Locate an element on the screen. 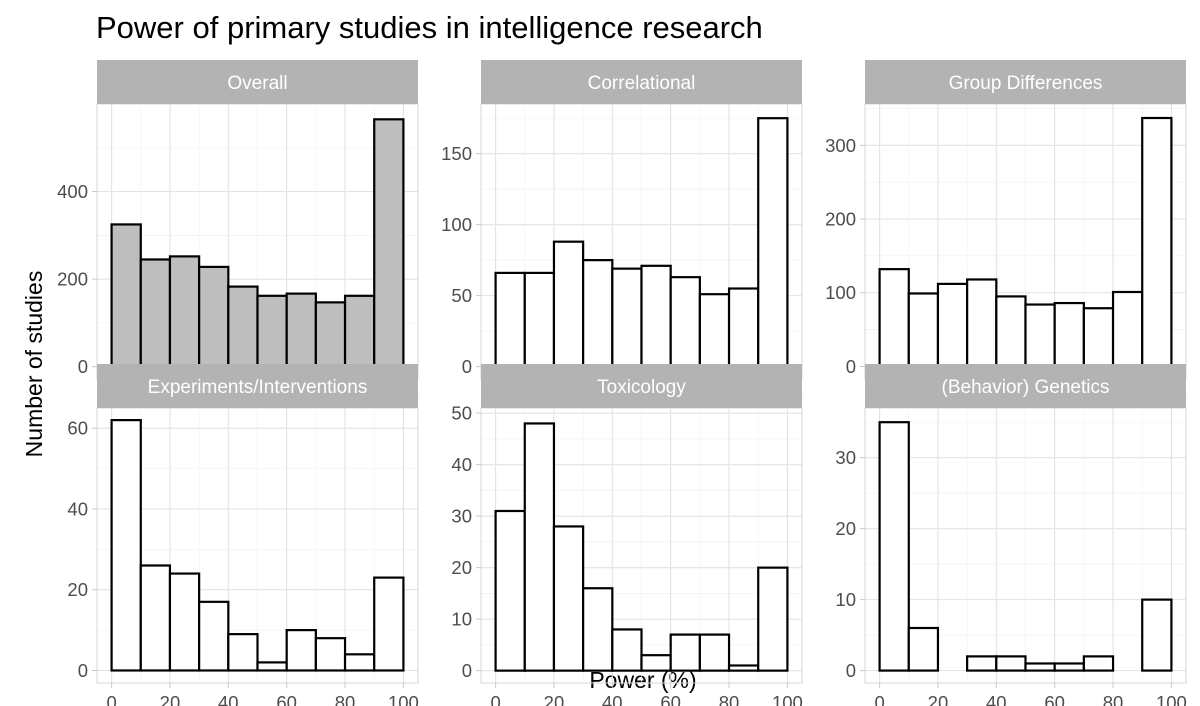 This screenshot has width=1200, height=706. facet-label-behavior-genetics: (Behavior) Genetics is located at coordinates (1026, 387).